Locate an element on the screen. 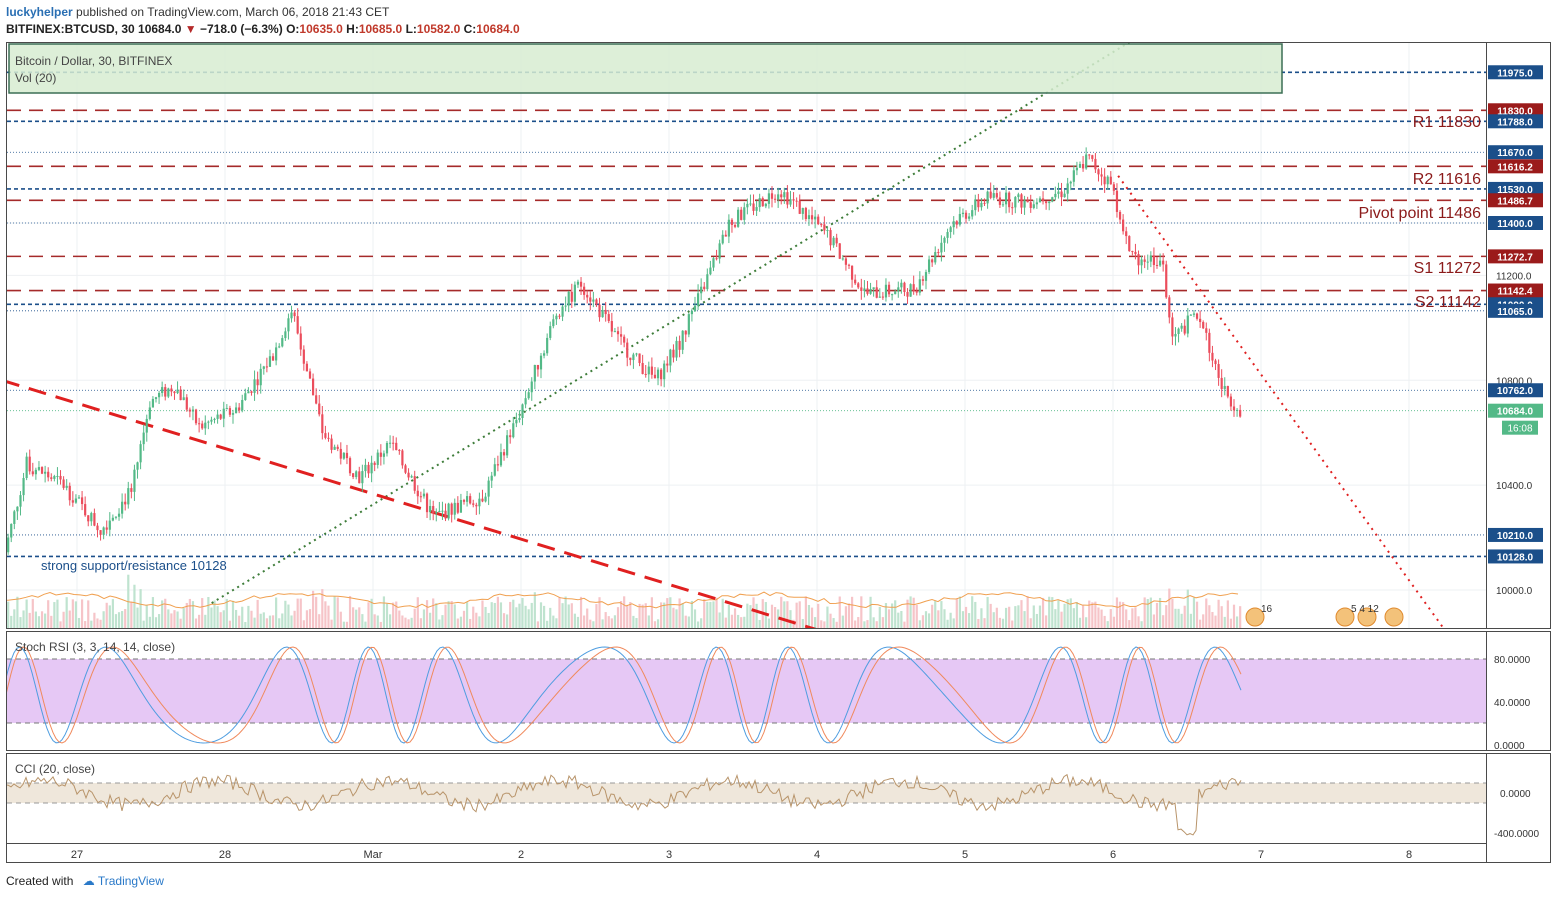 The height and width of the screenshot is (899, 1554). price-label-text: 11142.4 is located at coordinates (1514, 292).